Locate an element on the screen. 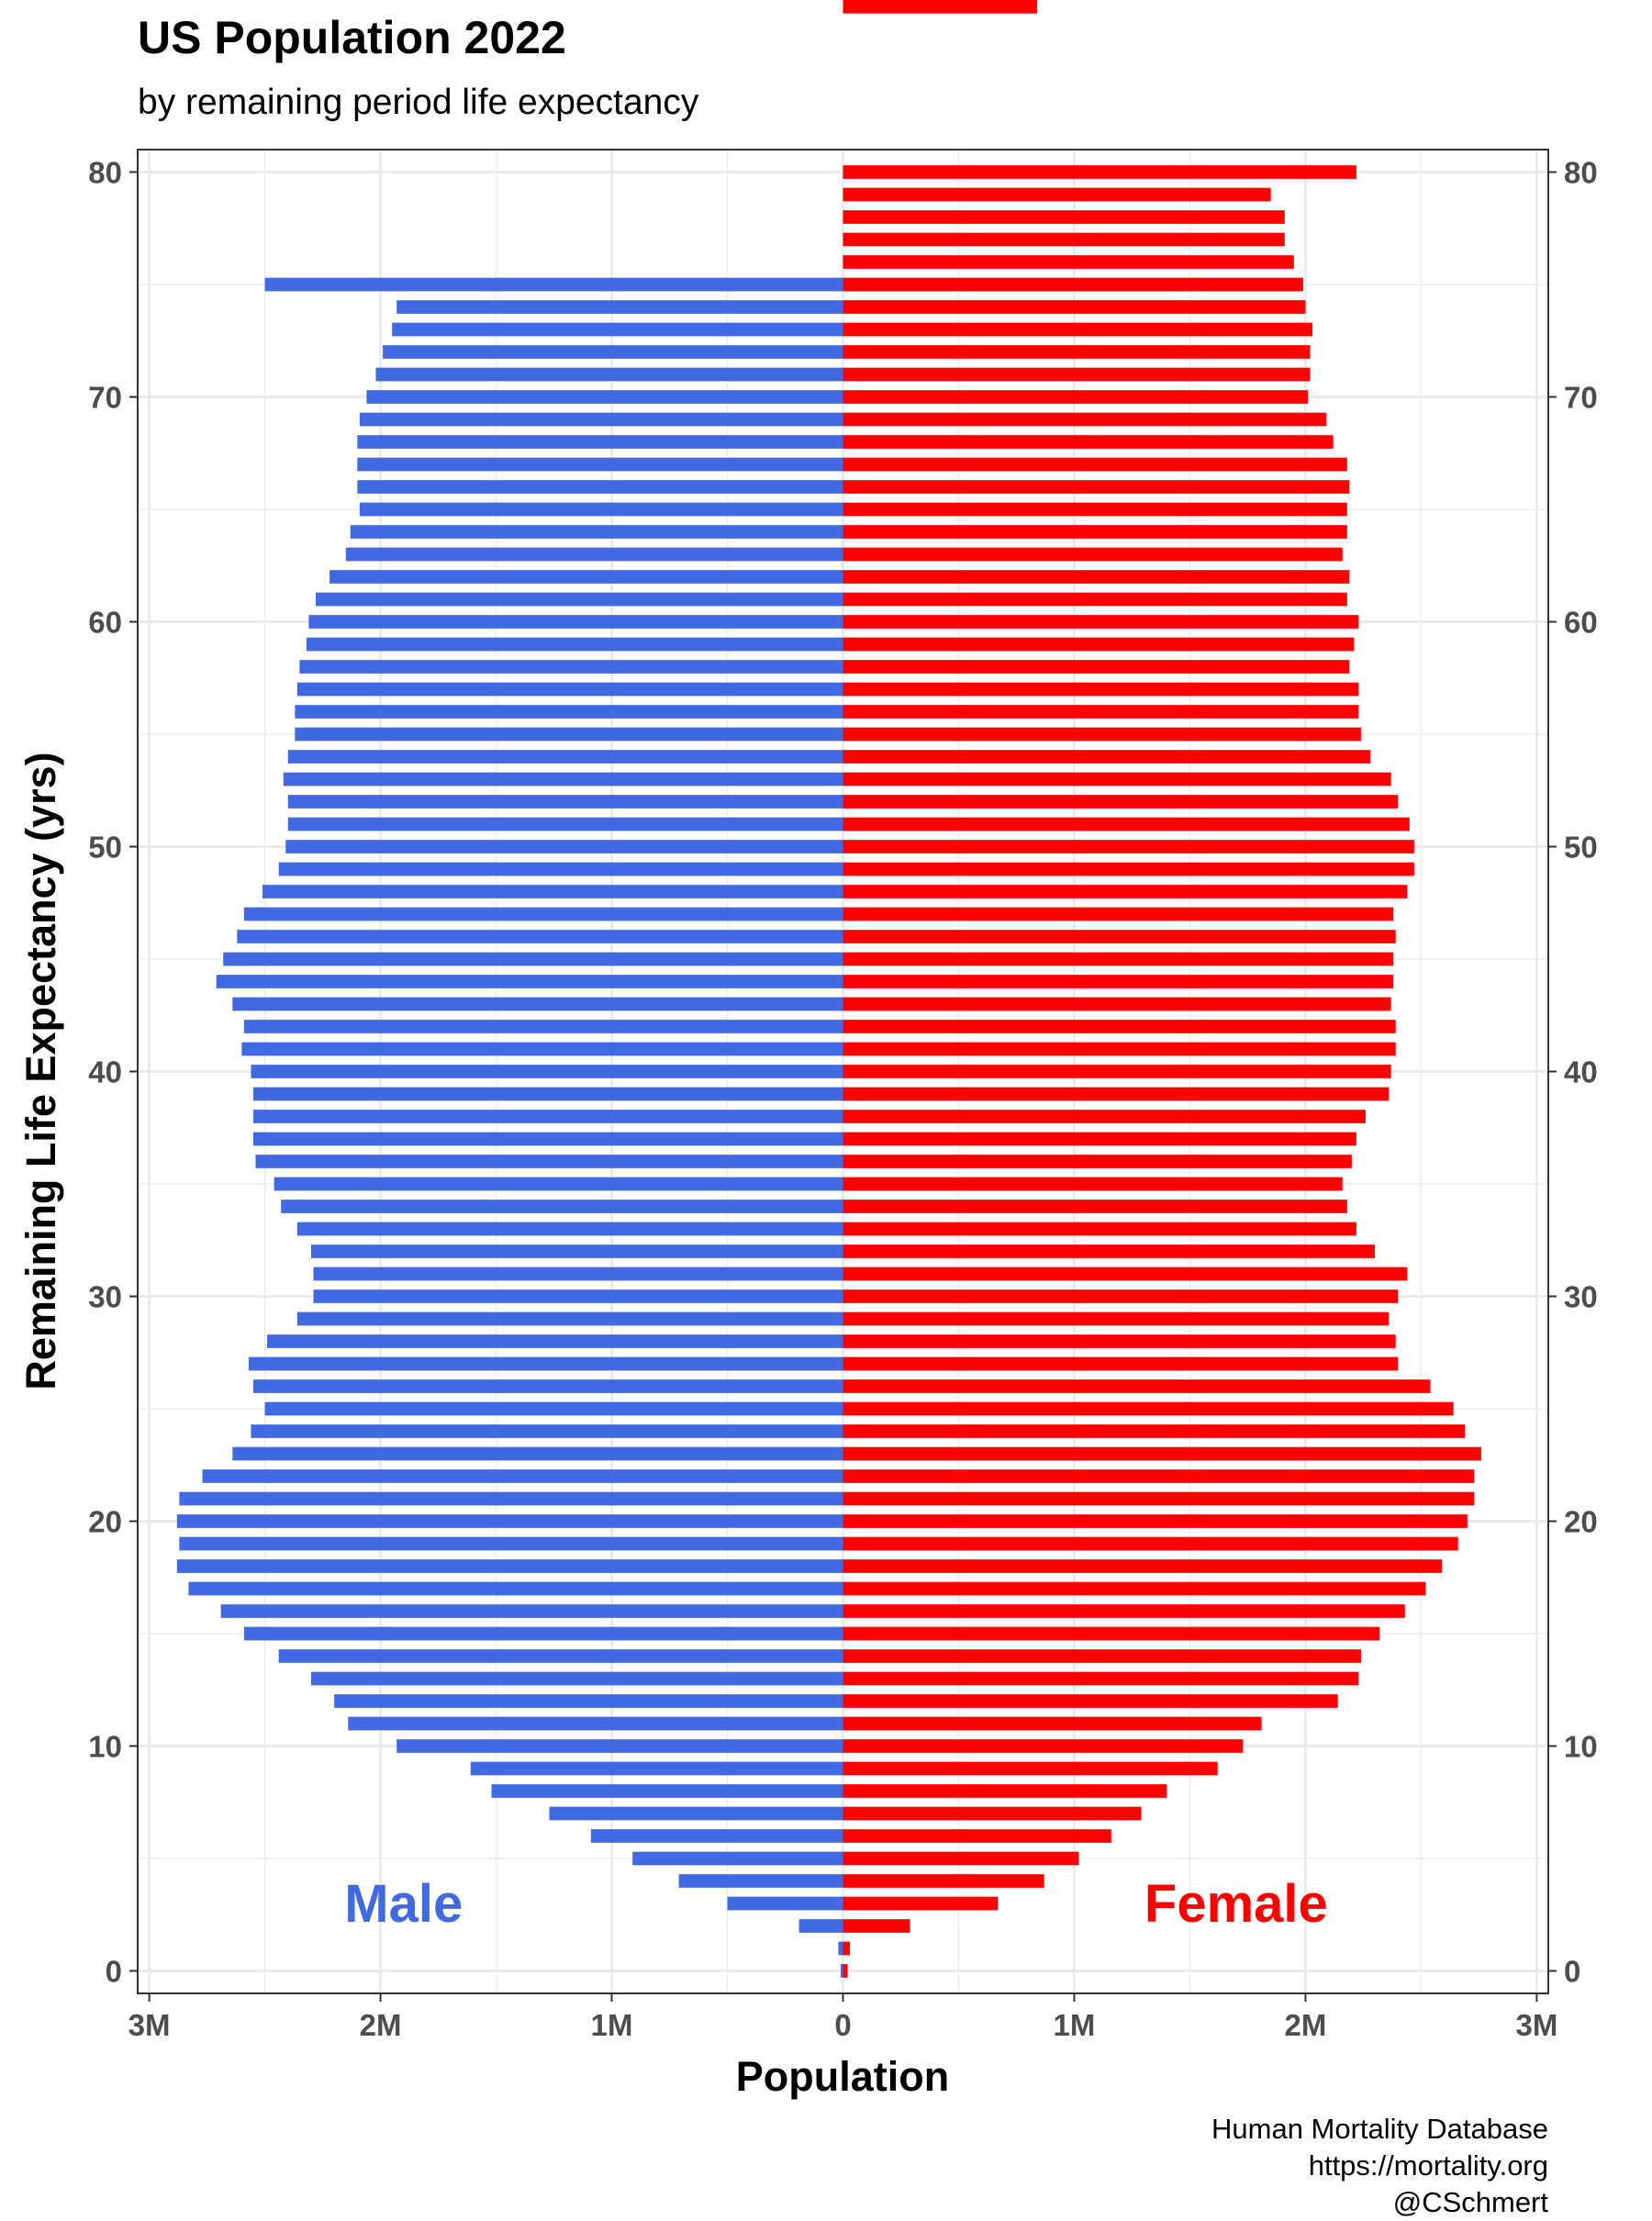 This screenshot has width=1652, height=2221. x-tick-label: 0 is located at coordinates (843, 2025).